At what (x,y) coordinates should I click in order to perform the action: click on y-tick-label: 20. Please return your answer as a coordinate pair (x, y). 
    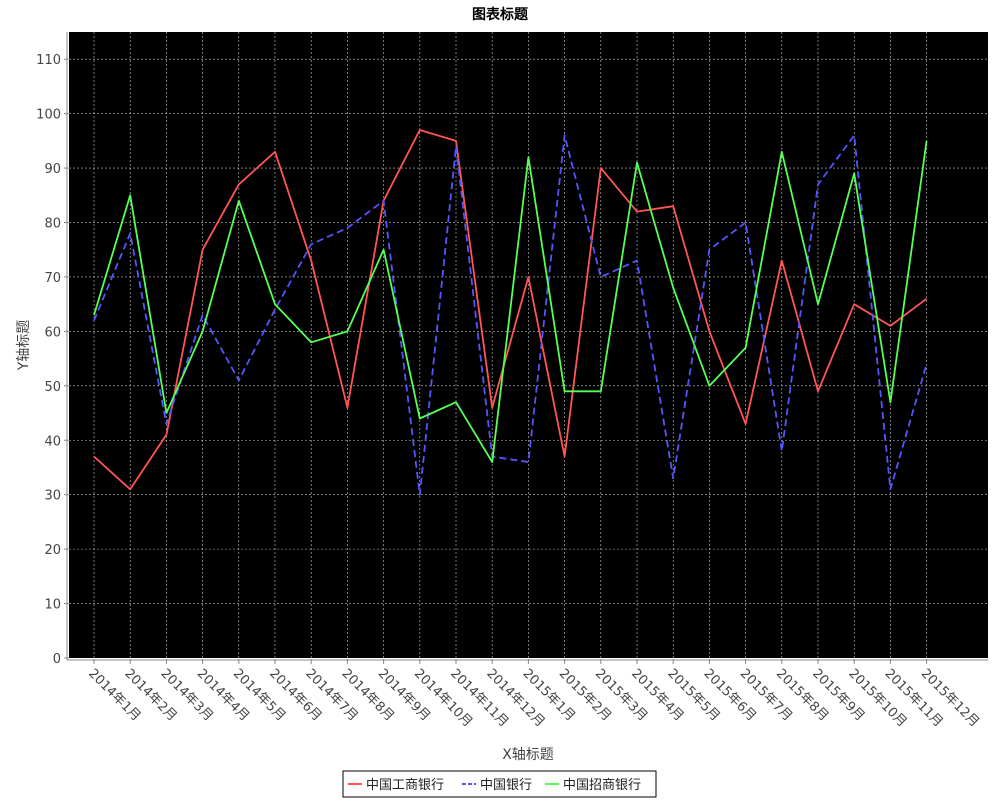
    Looking at the image, I should click on (52, 550).